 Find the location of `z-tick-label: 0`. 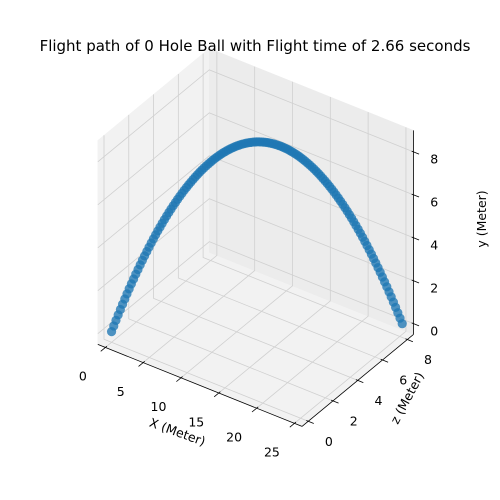

z-tick-label: 0 is located at coordinates (329, 441).